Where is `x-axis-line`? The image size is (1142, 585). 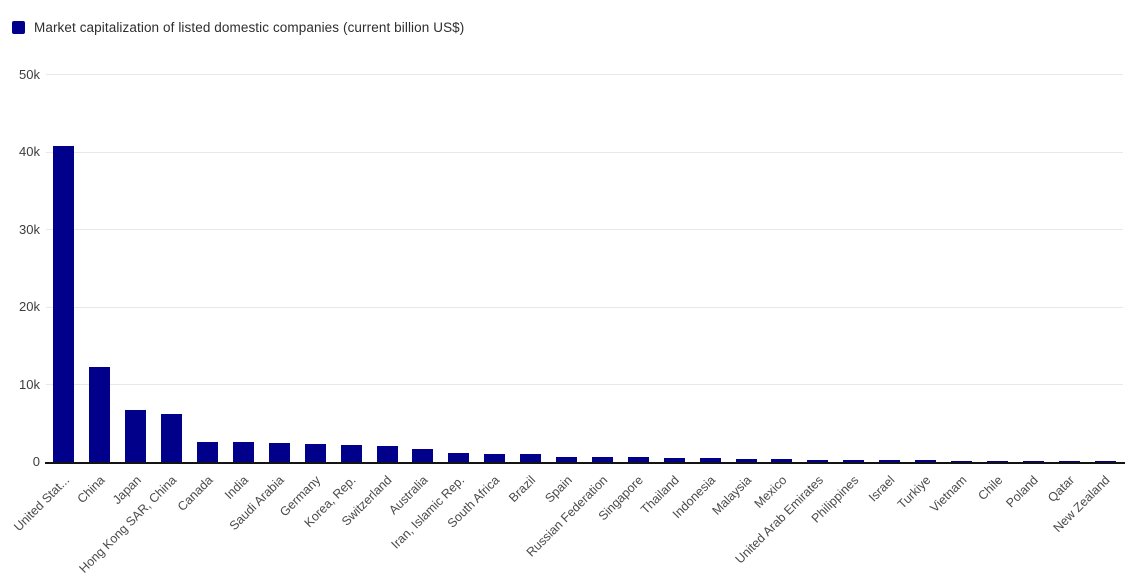
x-axis-line is located at coordinates (585, 463).